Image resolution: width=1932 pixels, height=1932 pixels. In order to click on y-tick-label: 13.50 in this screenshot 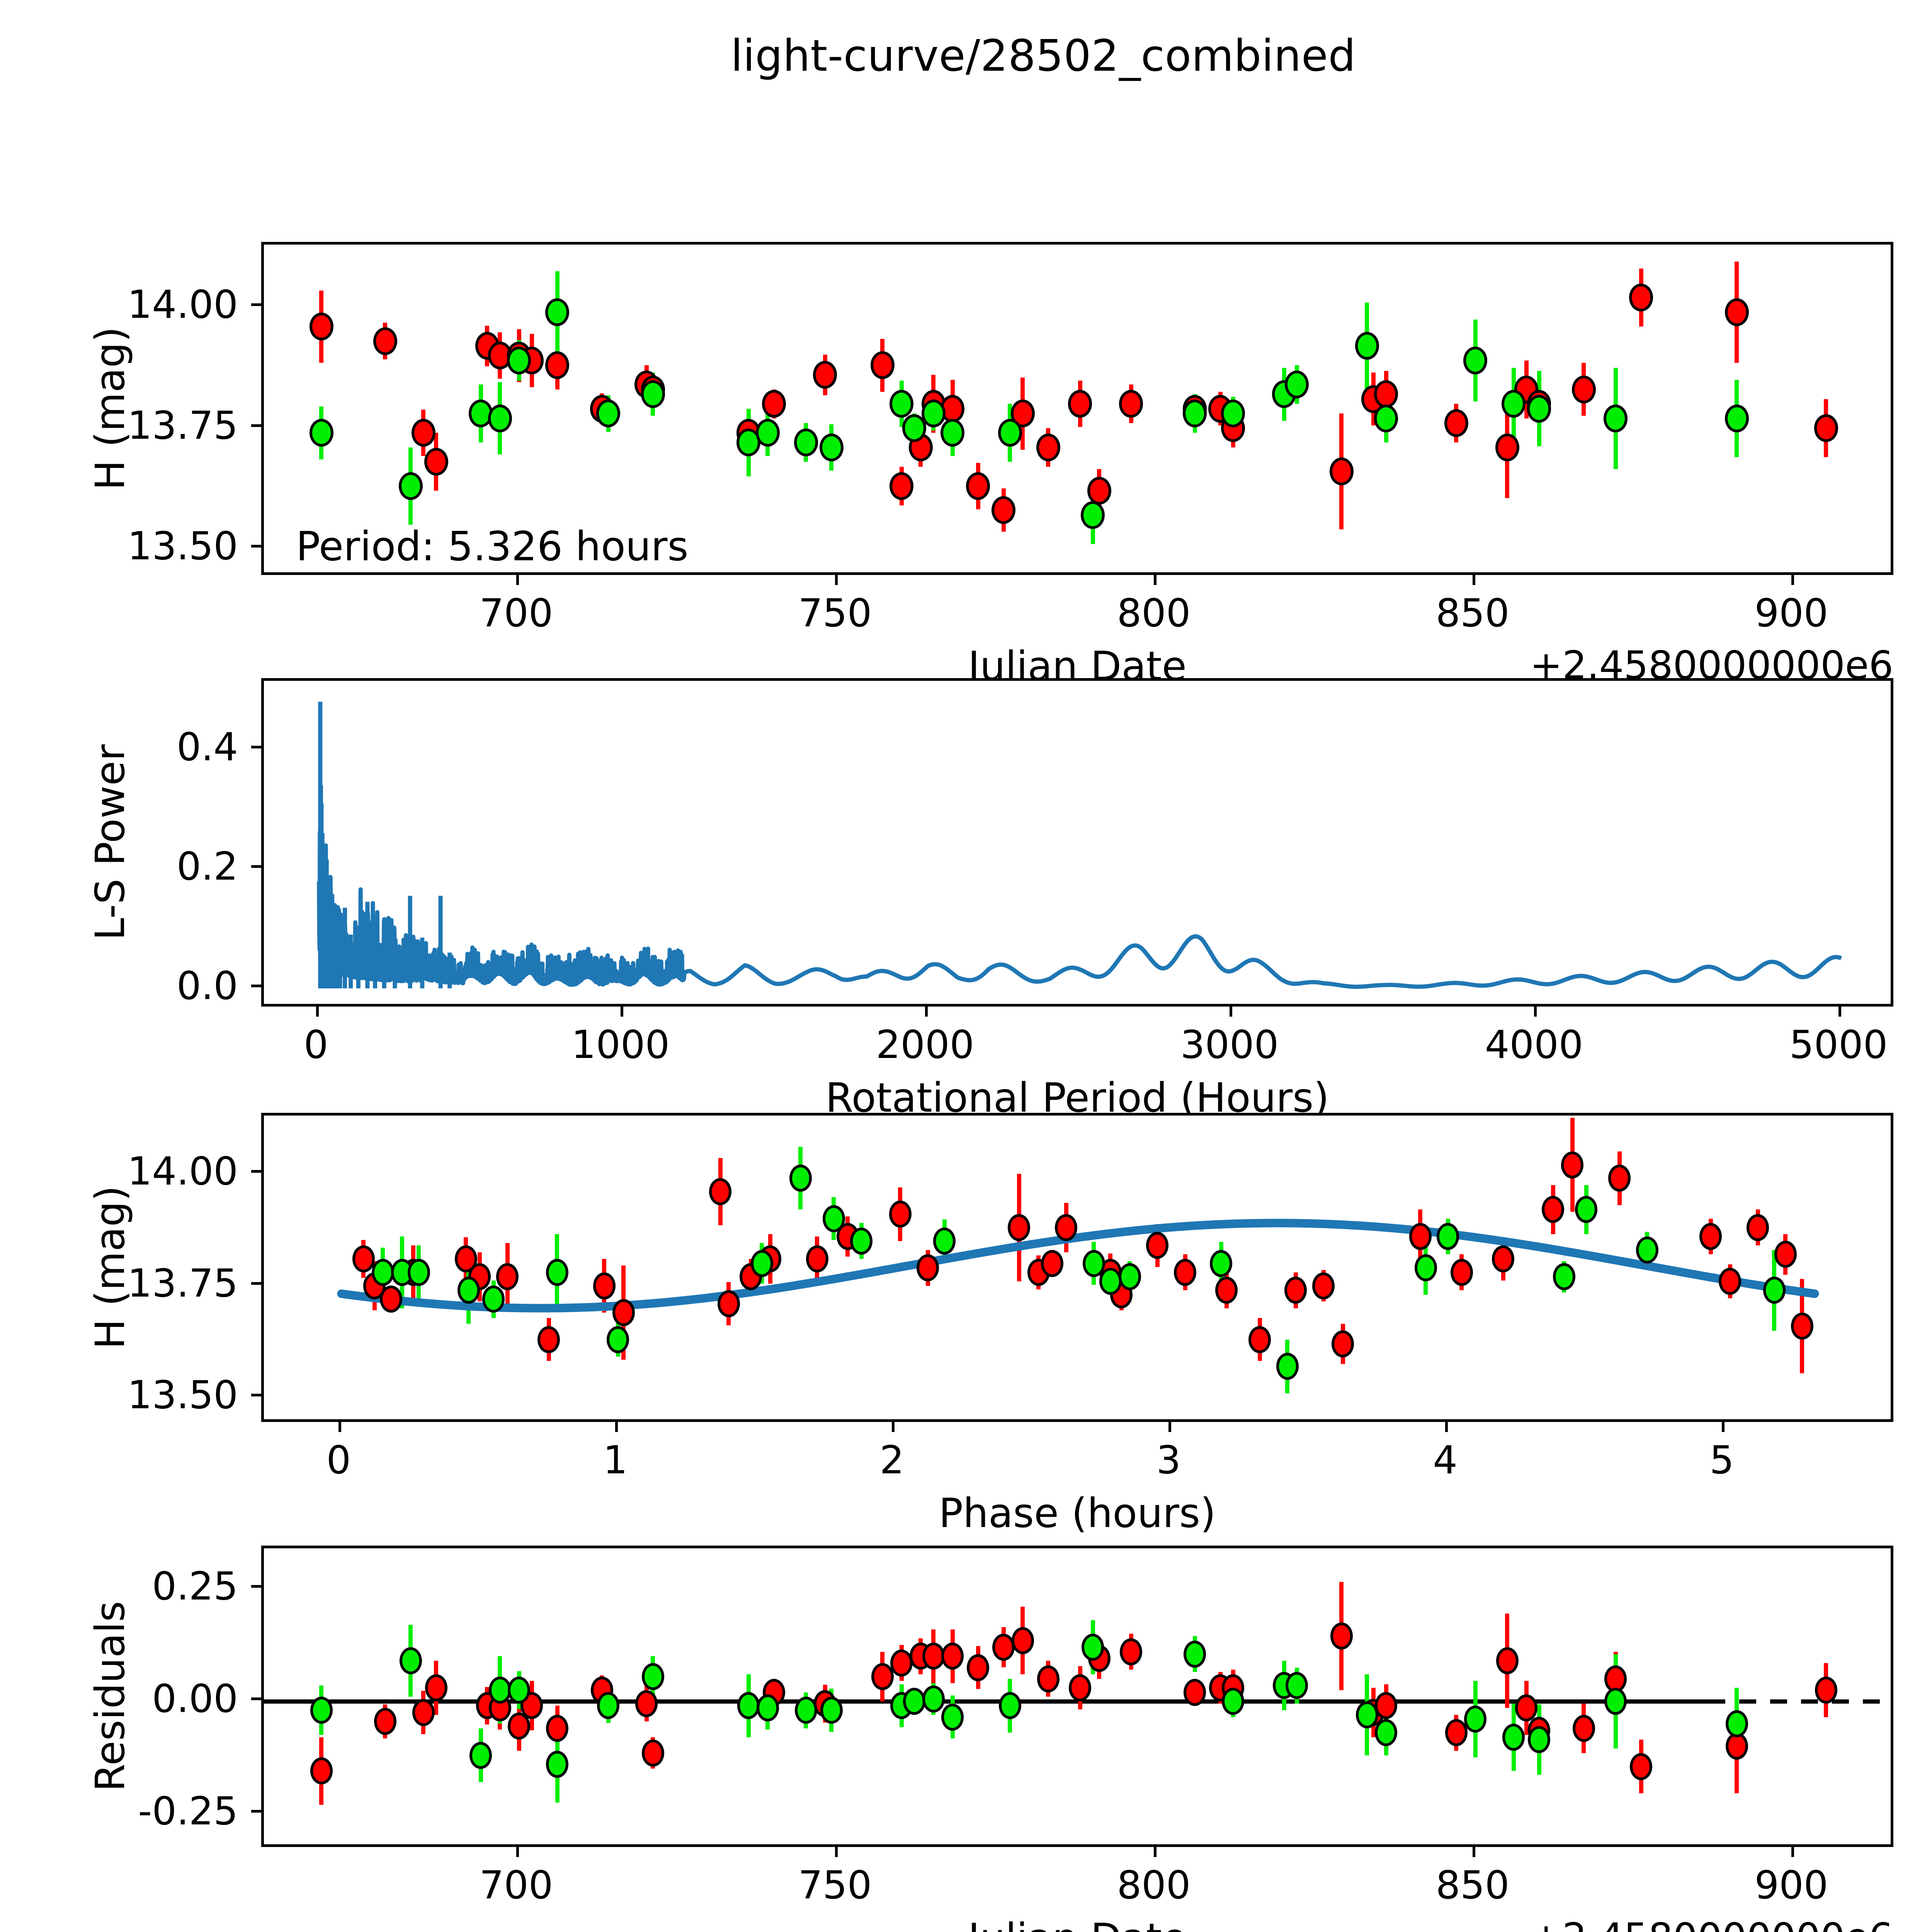, I will do `click(183, 546)`.